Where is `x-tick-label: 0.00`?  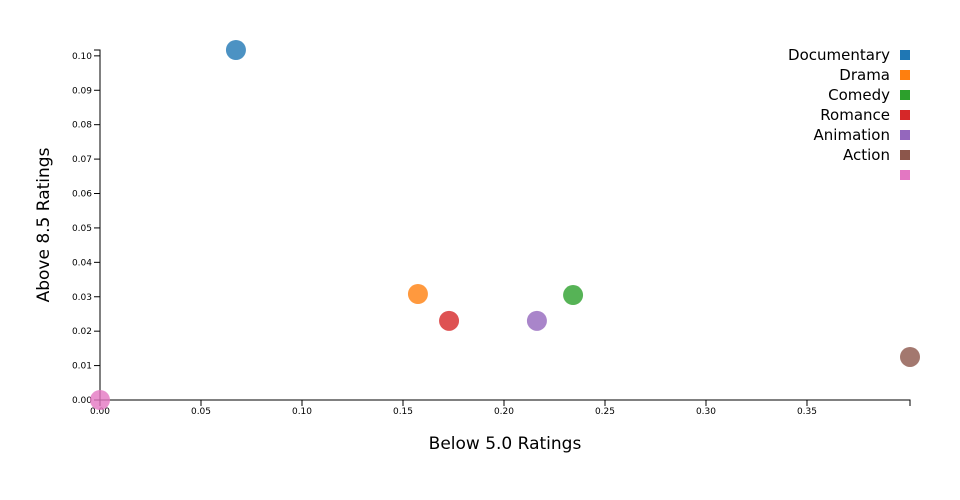 x-tick-label: 0.00 is located at coordinates (100, 412).